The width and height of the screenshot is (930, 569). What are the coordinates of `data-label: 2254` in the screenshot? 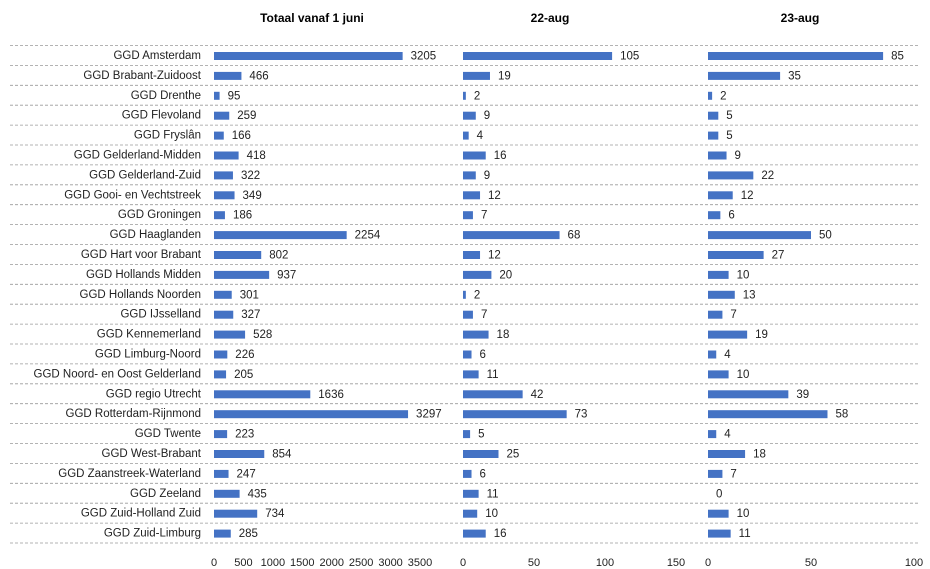 It's located at (368, 236).